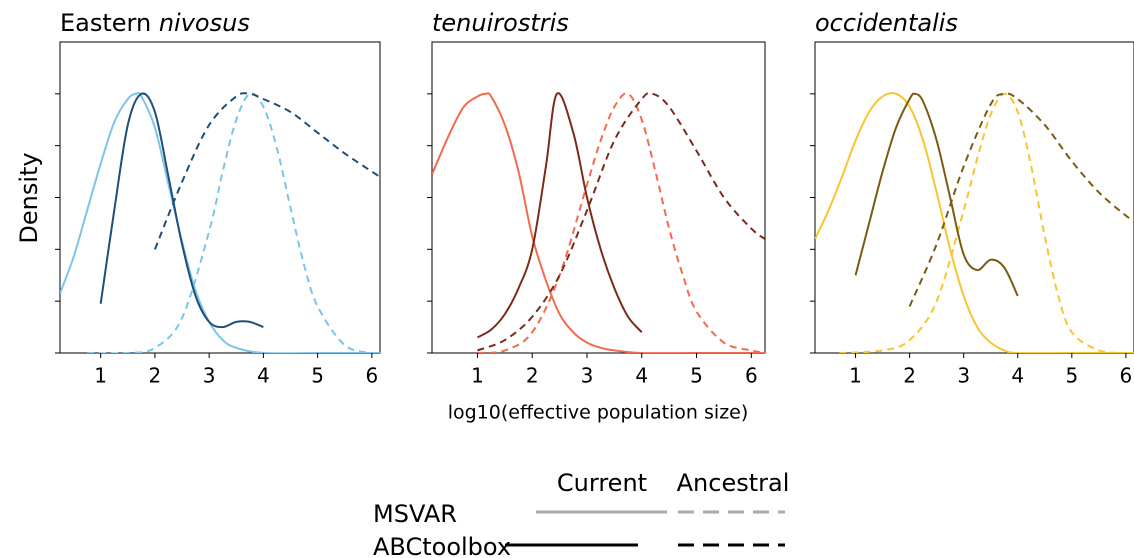 The image size is (1134, 558). What do you see at coordinates (204, 23) in the screenshot?
I see `title-part: nivosus` at bounding box center [204, 23].